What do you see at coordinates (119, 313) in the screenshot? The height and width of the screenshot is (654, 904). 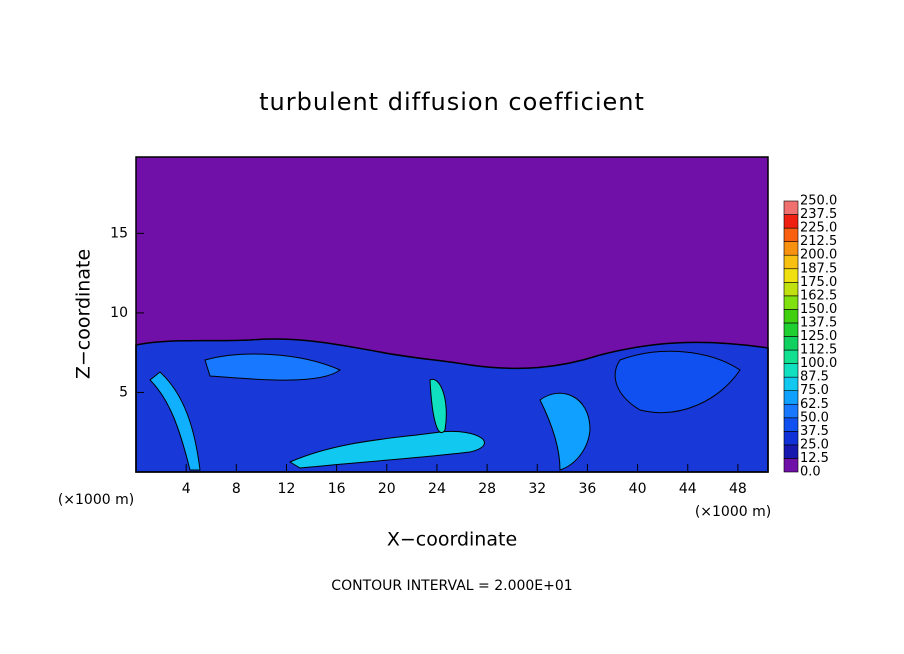 I see `y-tick-label: 10` at bounding box center [119, 313].